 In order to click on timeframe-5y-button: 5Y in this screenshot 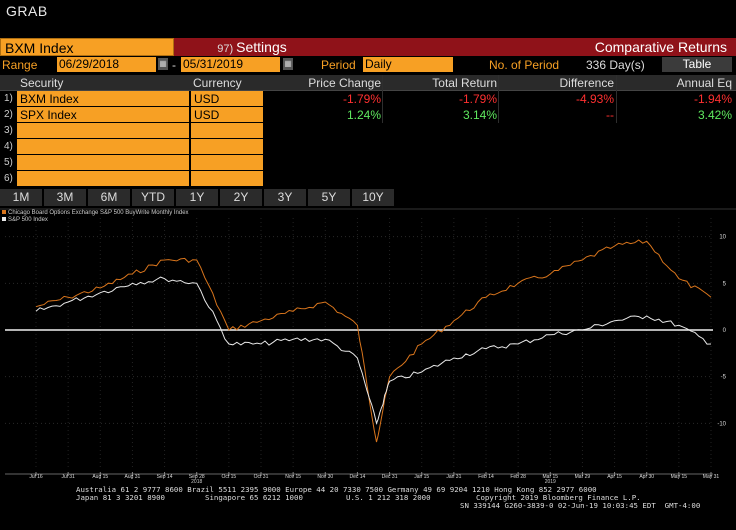, I will do `click(329, 197)`.